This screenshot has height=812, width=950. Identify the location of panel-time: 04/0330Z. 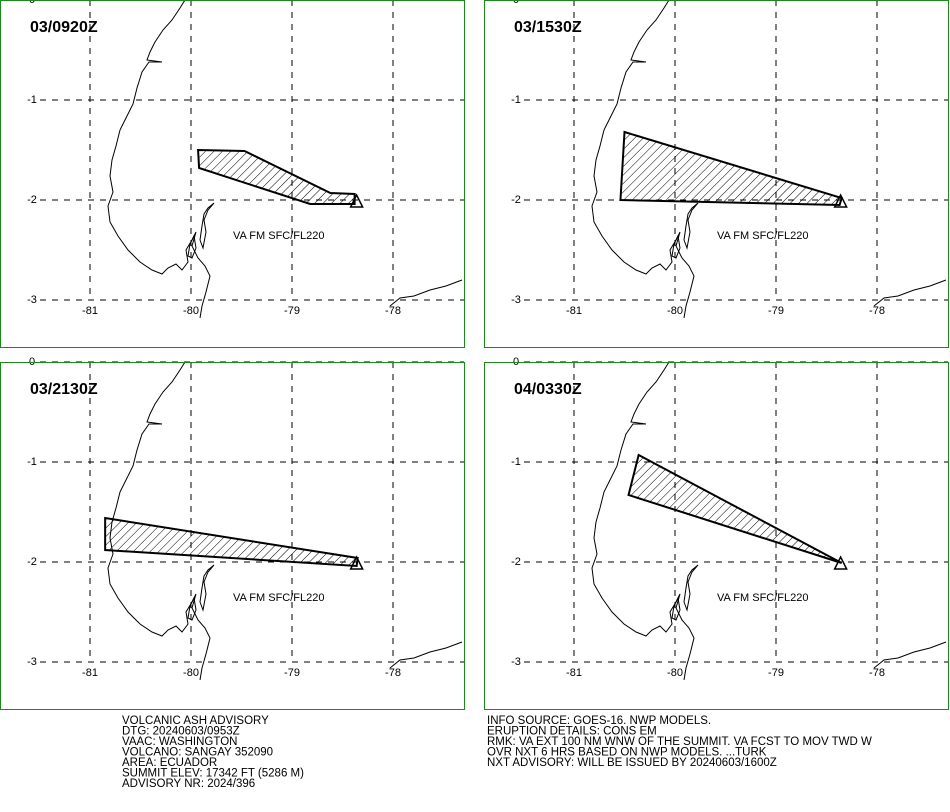
(548, 389).